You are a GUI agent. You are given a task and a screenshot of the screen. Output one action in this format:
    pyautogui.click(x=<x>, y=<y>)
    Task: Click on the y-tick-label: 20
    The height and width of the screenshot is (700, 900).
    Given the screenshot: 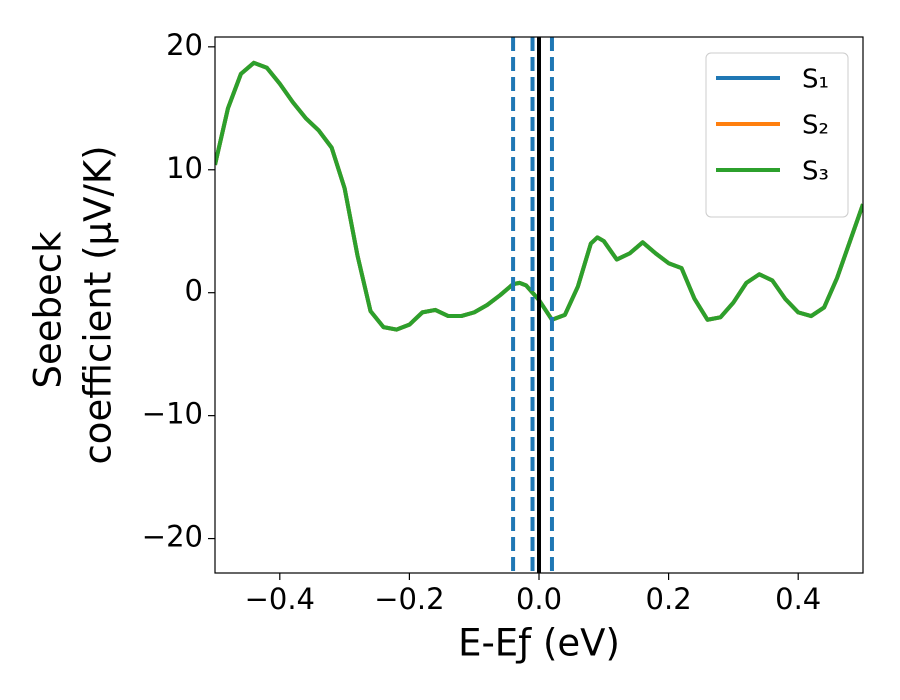 What is the action you would take?
    pyautogui.click(x=184, y=45)
    